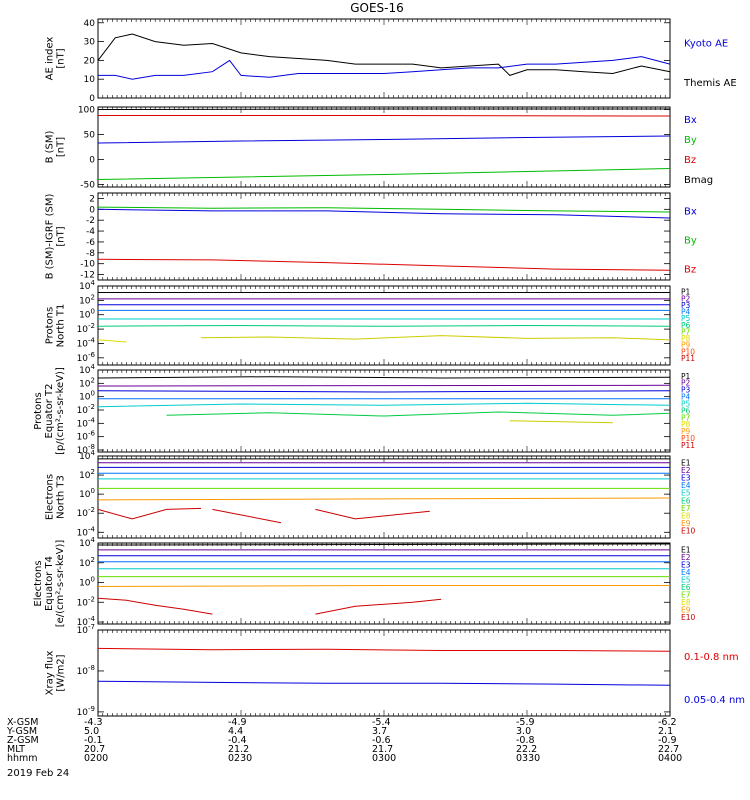 Image resolution: width=750 pixels, height=800 pixels. What do you see at coordinates (688, 358) in the screenshot?
I see `legend-entry: P11` at bounding box center [688, 358].